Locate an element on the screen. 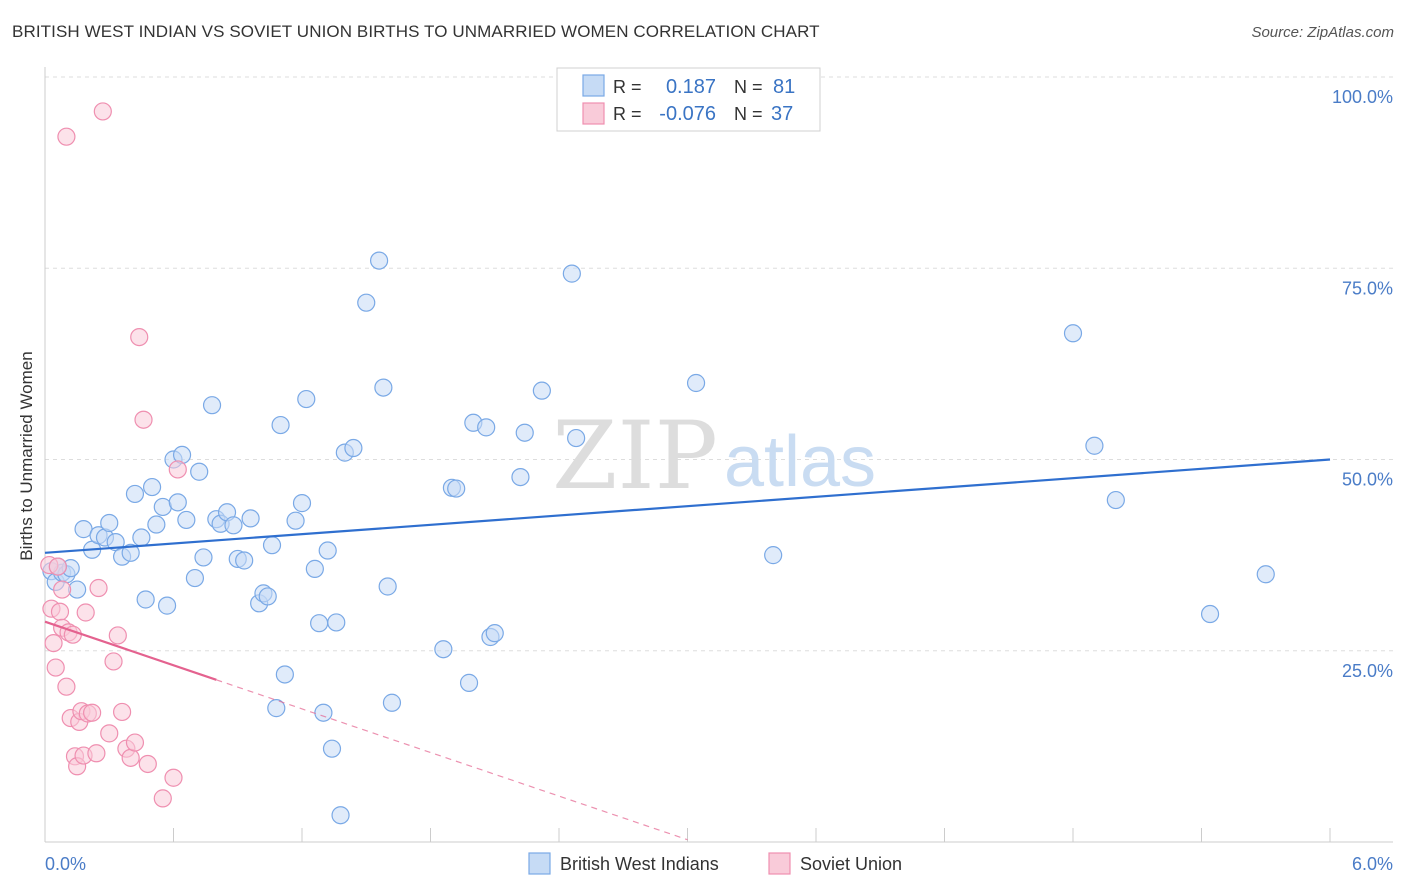  y-tick-labels: 25.0% 50.0% 75.0% 100.0% is located at coordinates (1362, 384).